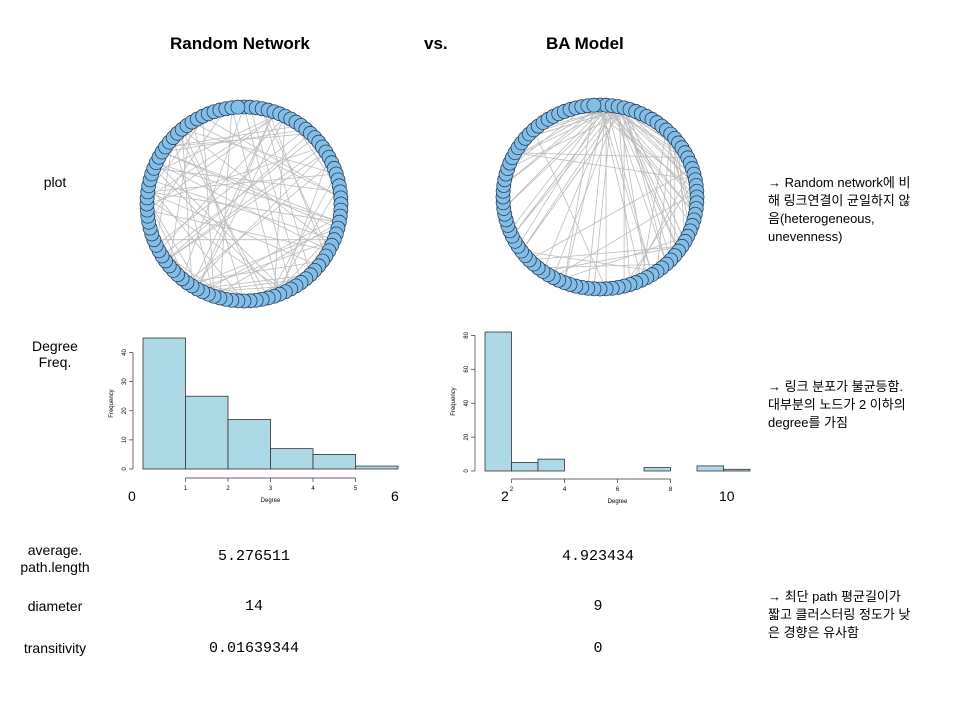  What do you see at coordinates (617, 401) in the screenshot?
I see `histogram-bars` at bounding box center [617, 401].